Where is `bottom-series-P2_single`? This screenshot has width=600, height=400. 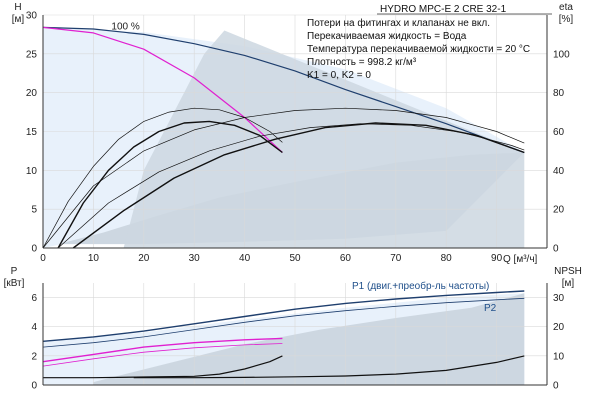 bottom-series-P2_single is located at coordinates (162, 355).